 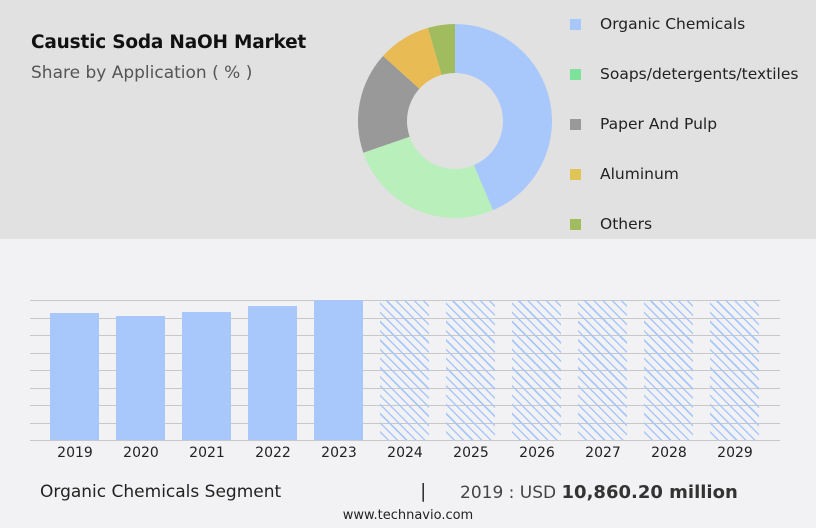 What do you see at coordinates (441, 49) in the screenshot?
I see `donut-slice-others` at bounding box center [441, 49].